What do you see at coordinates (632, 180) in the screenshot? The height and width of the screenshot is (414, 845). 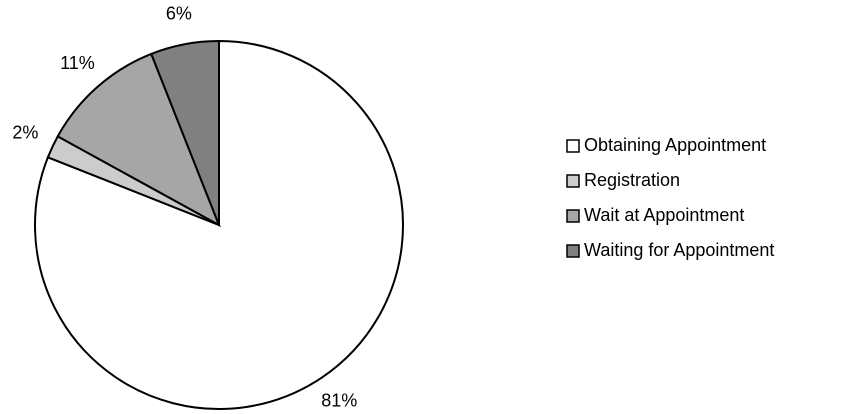 I see `legend-label: Registration` at bounding box center [632, 180].